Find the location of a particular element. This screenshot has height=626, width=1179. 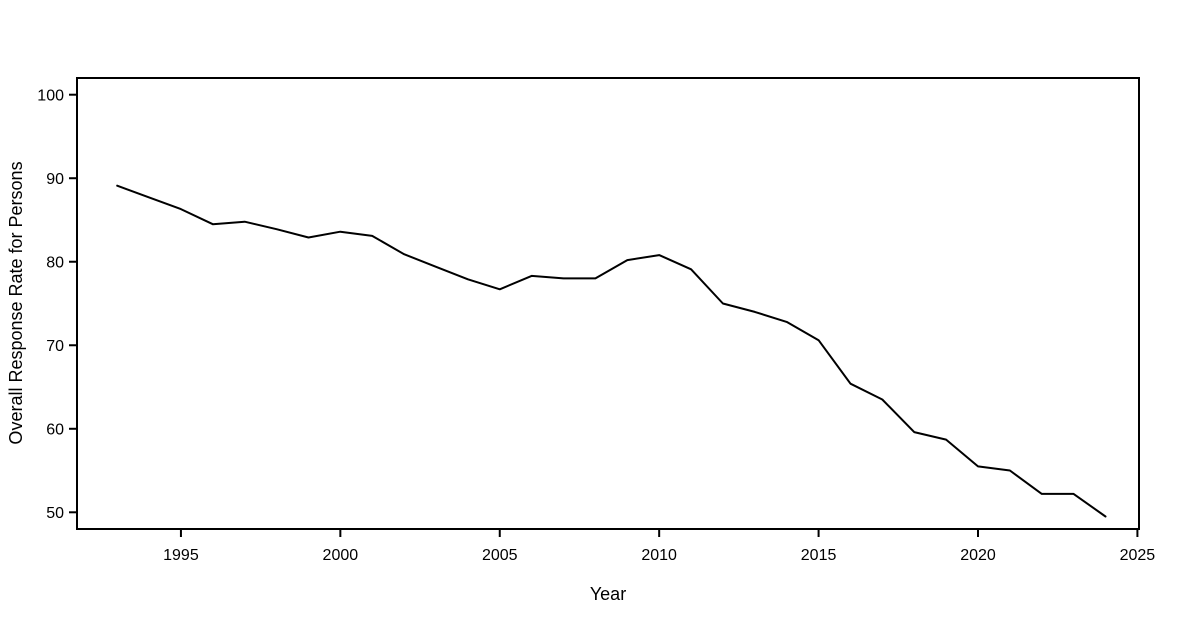

x-tick-label: 2005 is located at coordinates (500, 555).